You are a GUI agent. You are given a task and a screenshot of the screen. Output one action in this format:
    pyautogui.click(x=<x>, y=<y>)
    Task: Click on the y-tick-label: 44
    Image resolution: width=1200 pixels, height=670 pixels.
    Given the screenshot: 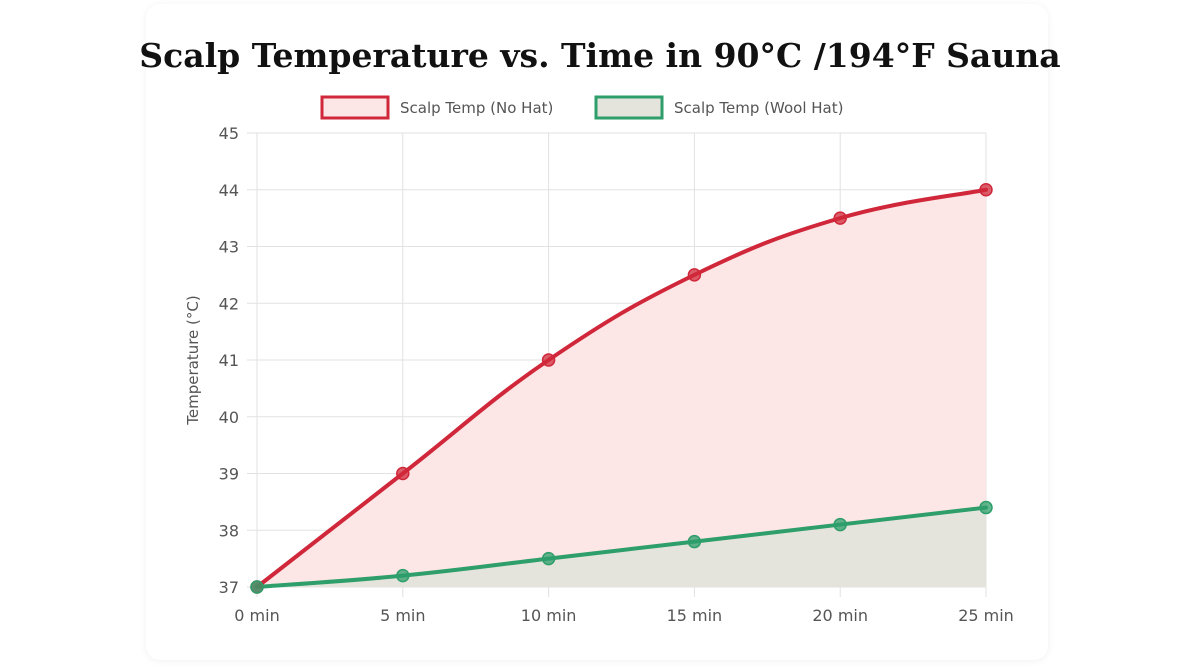 What is the action you would take?
    pyautogui.click(x=229, y=190)
    